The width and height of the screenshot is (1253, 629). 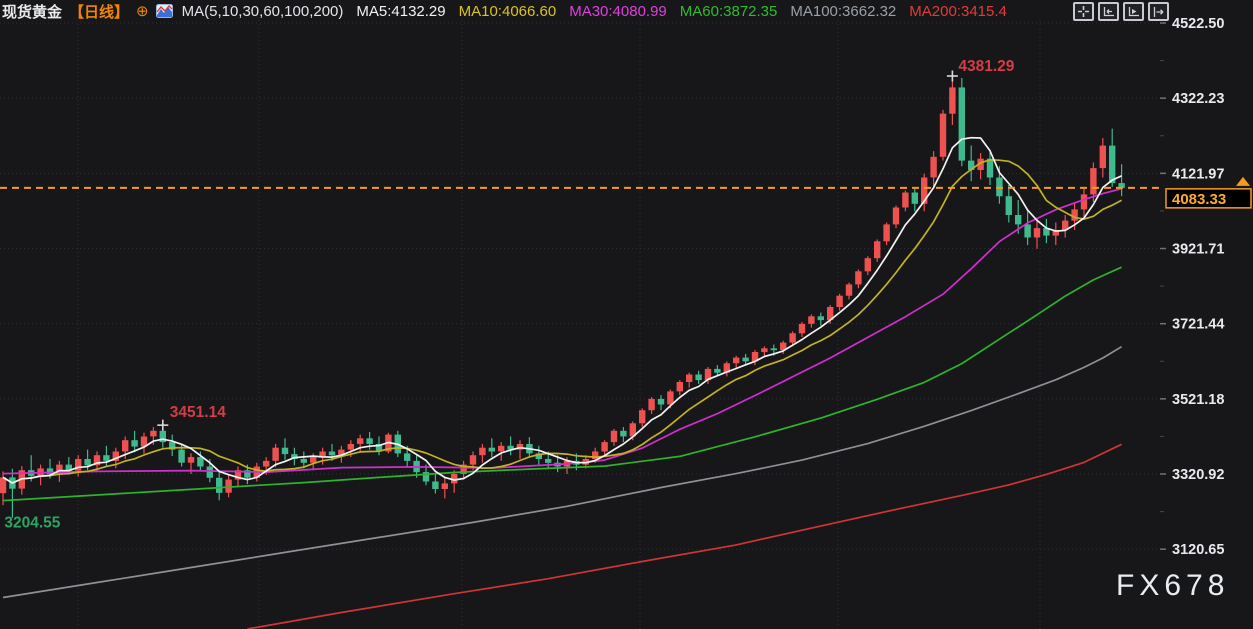 I want to click on axis-label: 3120.65, so click(x=1198, y=550).